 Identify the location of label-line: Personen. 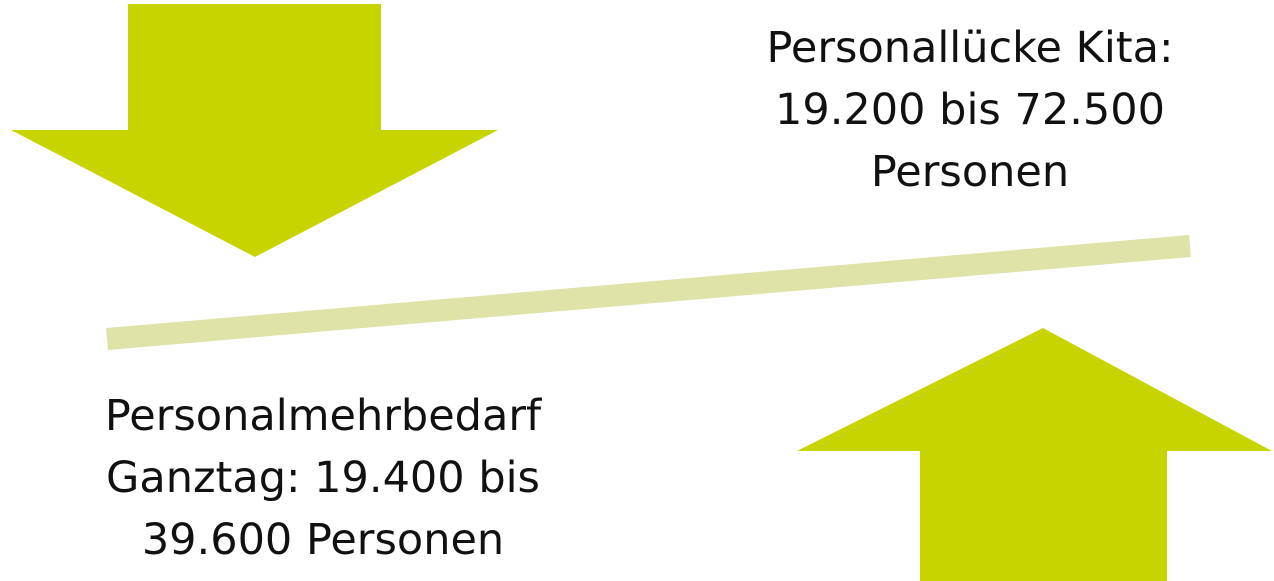
(970, 172).